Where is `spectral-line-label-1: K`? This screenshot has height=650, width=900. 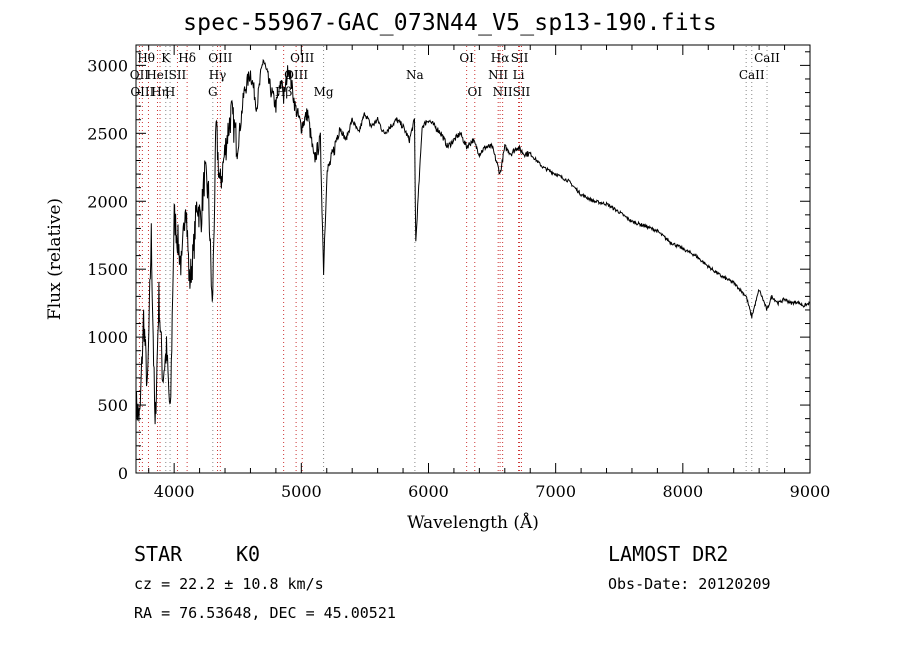
spectral-line-label-1: K is located at coordinates (166, 58).